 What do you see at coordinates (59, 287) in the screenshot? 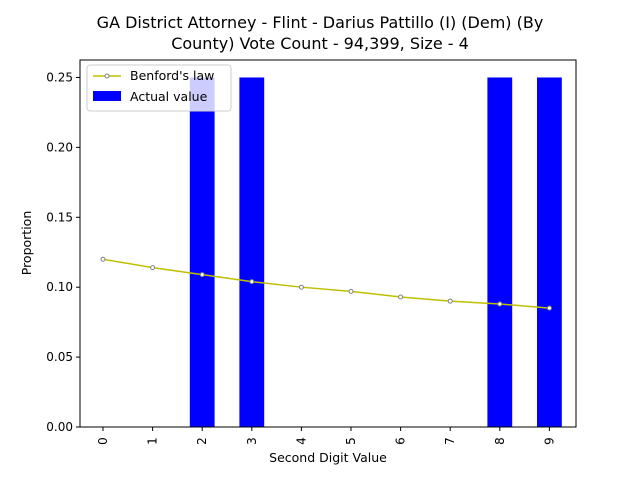
I see `y-tick-label: 0.10` at bounding box center [59, 287].